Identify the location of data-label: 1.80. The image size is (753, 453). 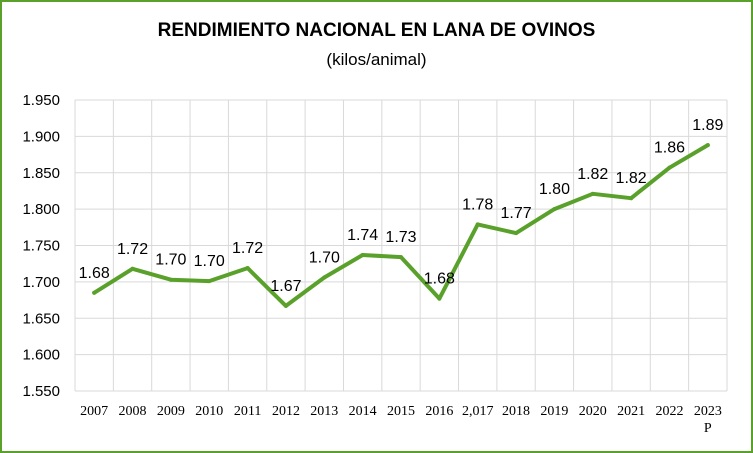
(554, 189).